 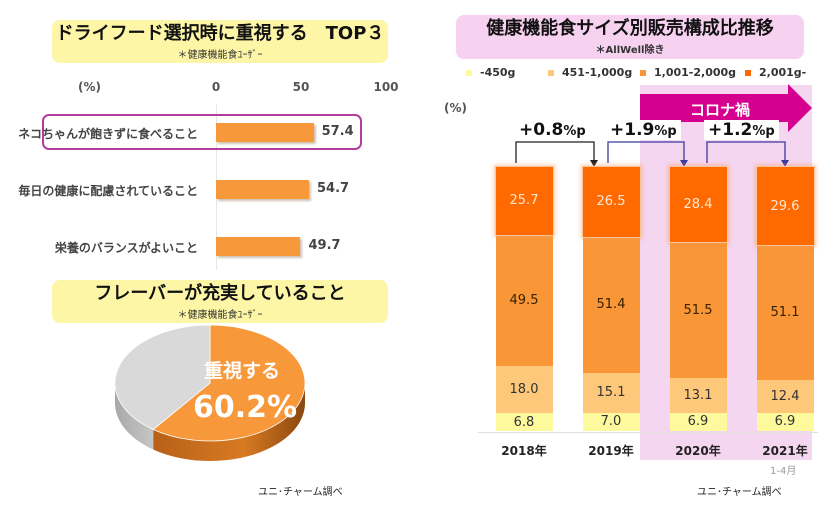 What do you see at coordinates (220, 55) in the screenshot?
I see `top3-subtitle: ＊健康機能食ﾕｰｻﾞｰ` at bounding box center [220, 55].